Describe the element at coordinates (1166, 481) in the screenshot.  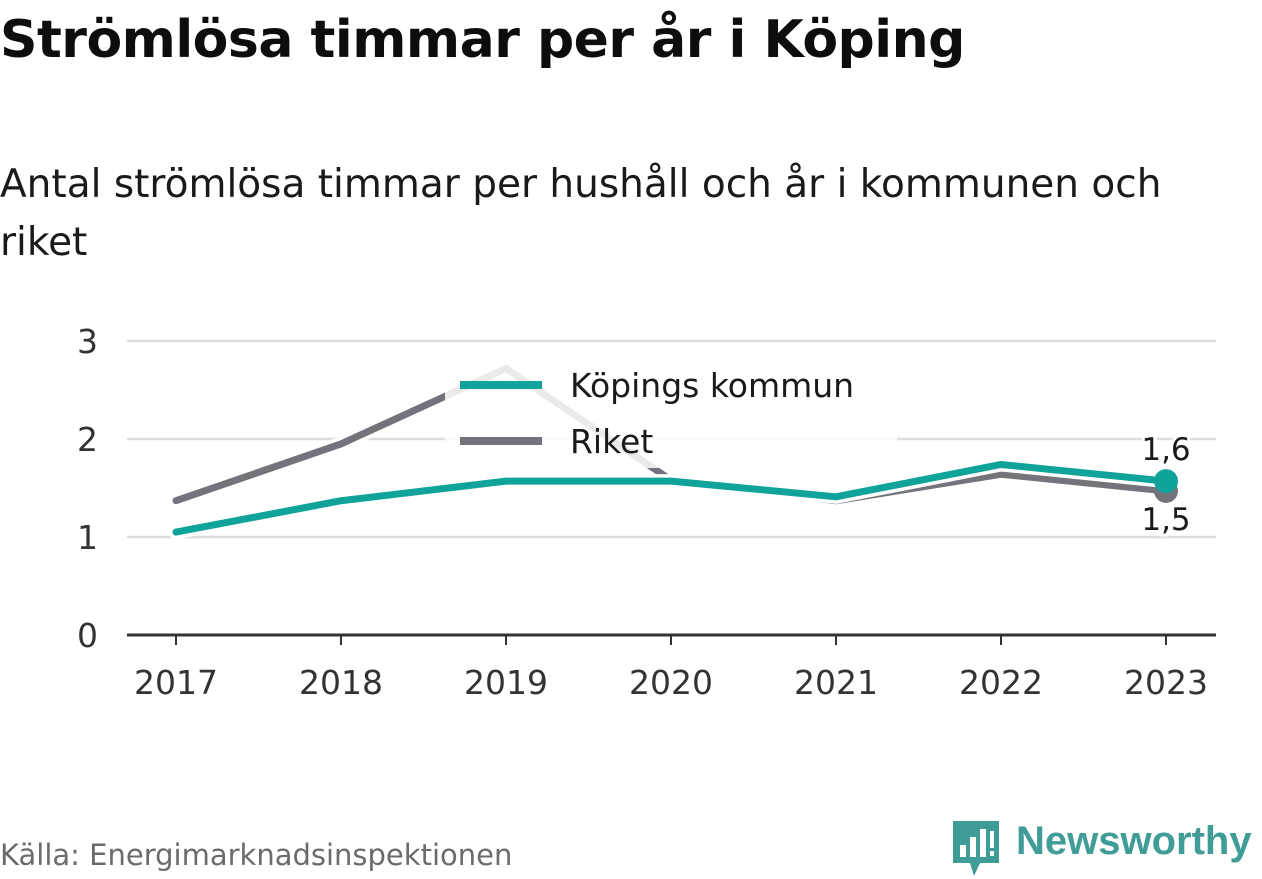
I see `series-end-point` at that location.